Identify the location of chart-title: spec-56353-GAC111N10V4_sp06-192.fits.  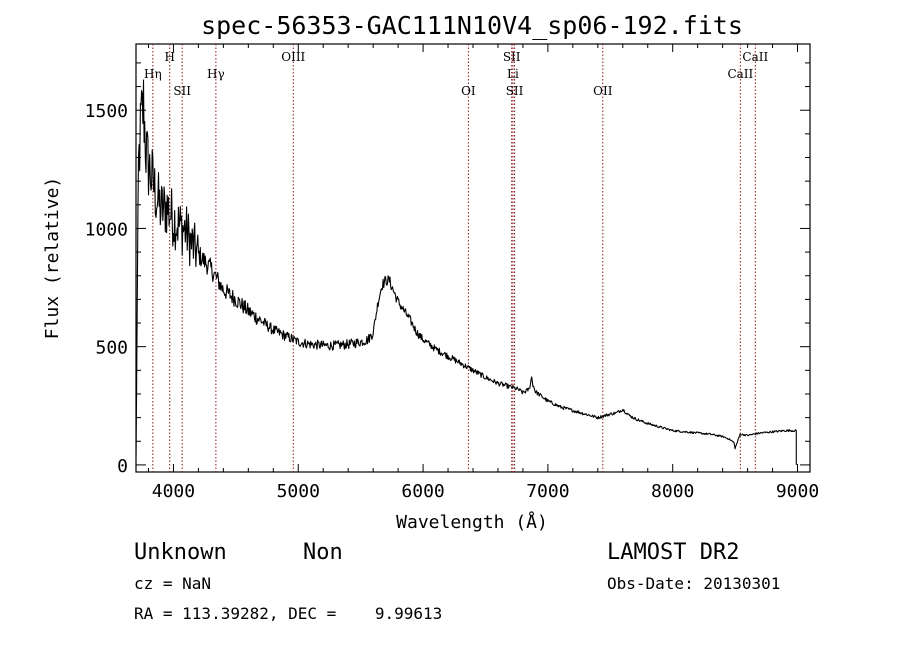
(472, 25).